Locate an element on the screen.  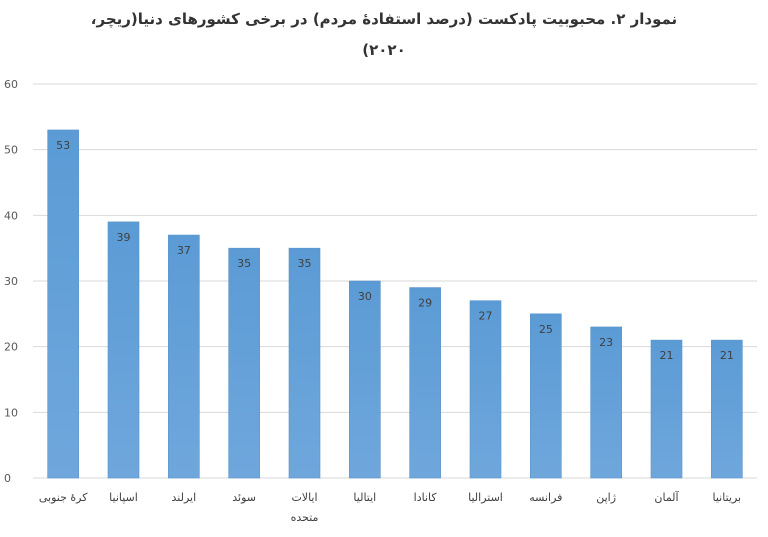
y-tick-label: 60 is located at coordinates (11, 84).